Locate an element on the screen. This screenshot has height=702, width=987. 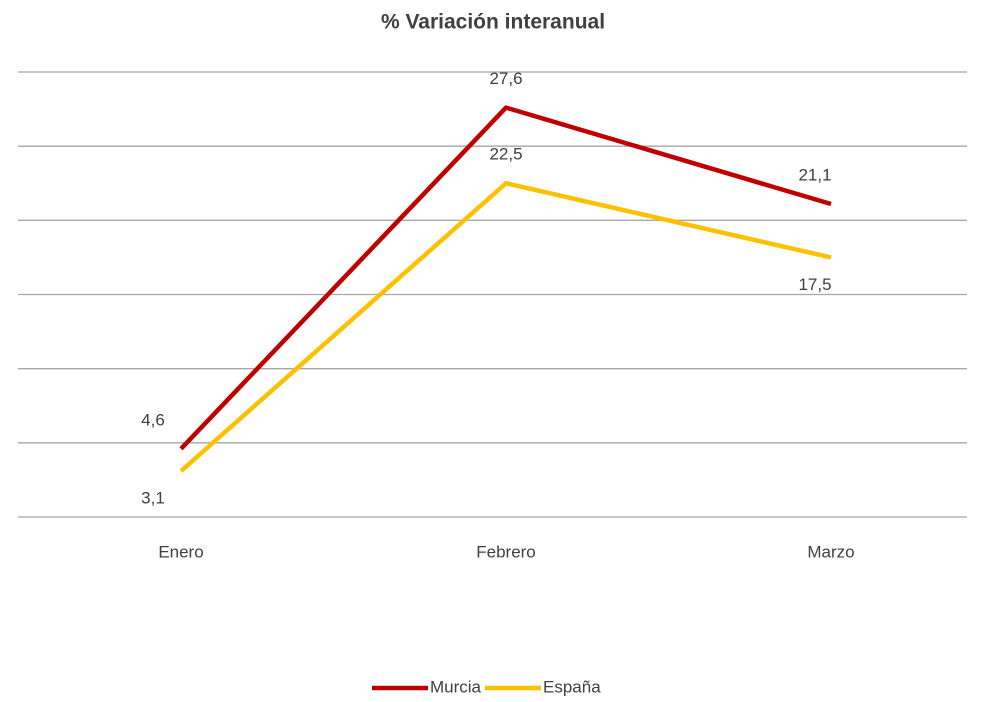
data-label: 17,5 is located at coordinates (814, 284).